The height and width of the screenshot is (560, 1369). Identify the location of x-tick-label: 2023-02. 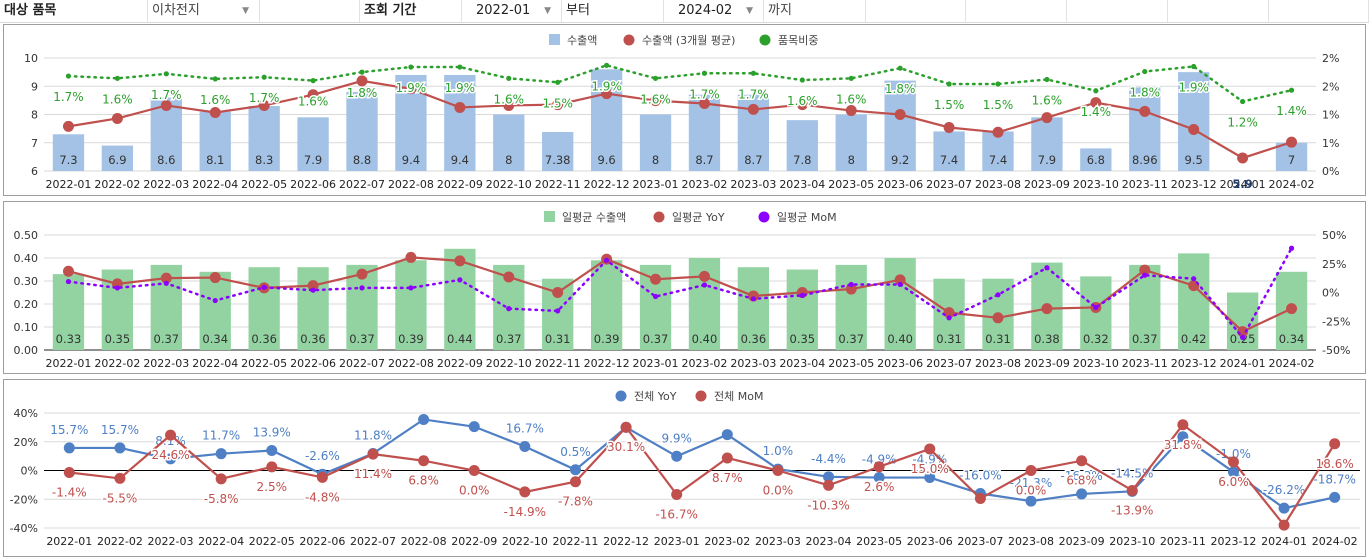
(727, 541).